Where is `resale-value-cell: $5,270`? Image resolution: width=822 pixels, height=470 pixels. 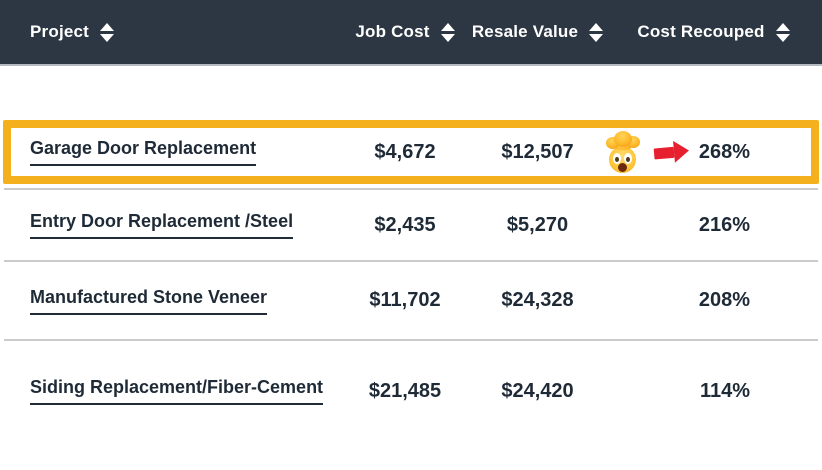
resale-value-cell: $5,270 is located at coordinates (537, 224).